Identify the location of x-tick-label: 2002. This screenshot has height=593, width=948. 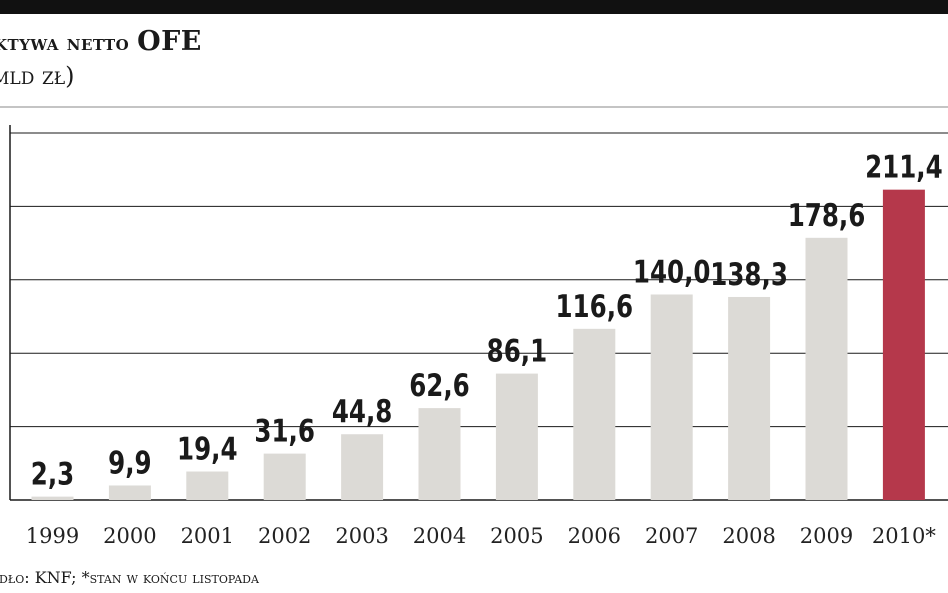
(284, 536).